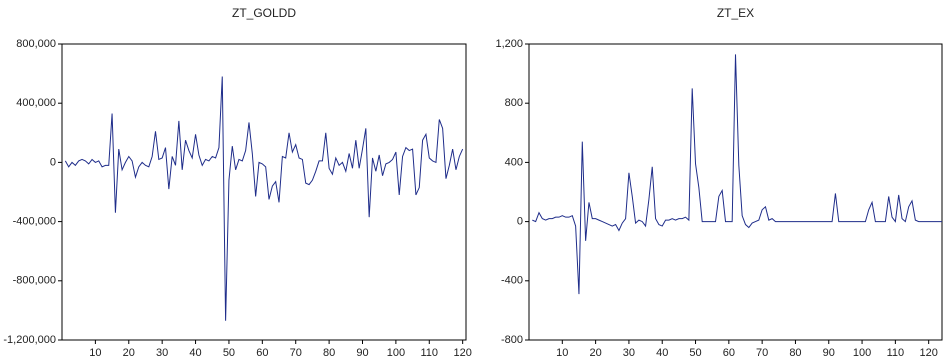  I want to click on y-tick-label: 400,000, so click(36, 103).